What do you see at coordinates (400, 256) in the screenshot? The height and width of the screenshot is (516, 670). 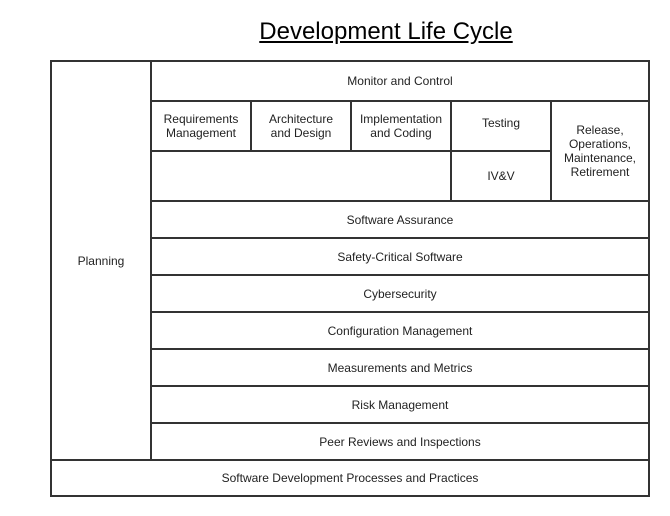 I see `row-safety-critical: Safety-Critical Software` at bounding box center [400, 256].